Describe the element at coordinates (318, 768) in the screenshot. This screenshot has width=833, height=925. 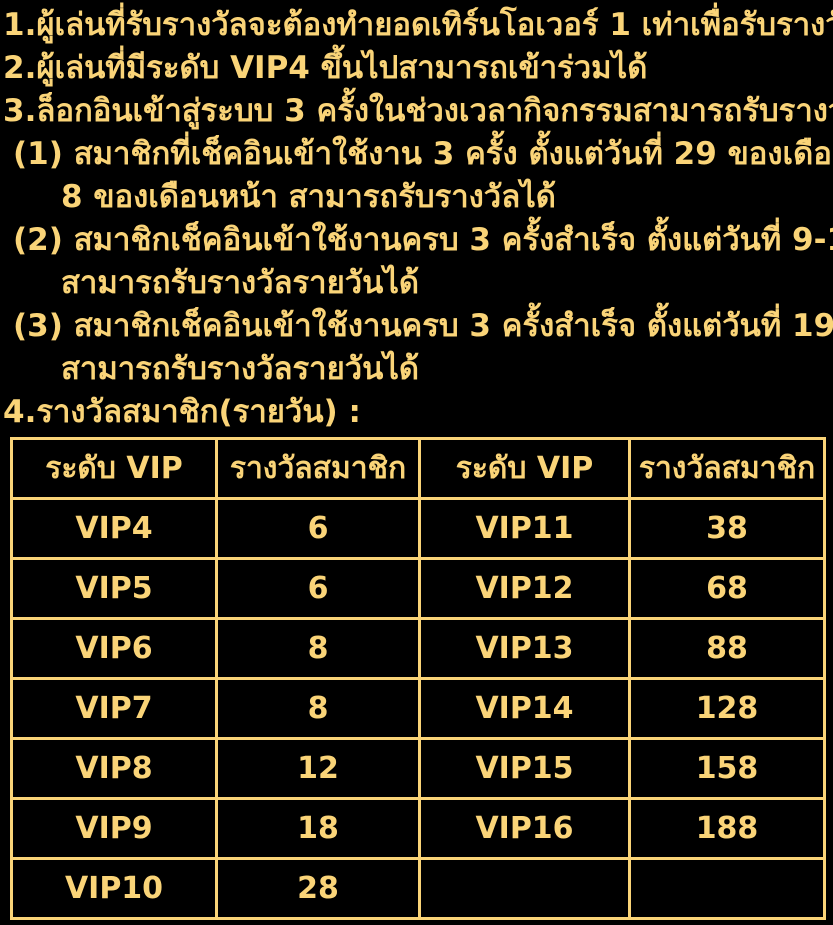
I see `table-cell: 12` at that location.